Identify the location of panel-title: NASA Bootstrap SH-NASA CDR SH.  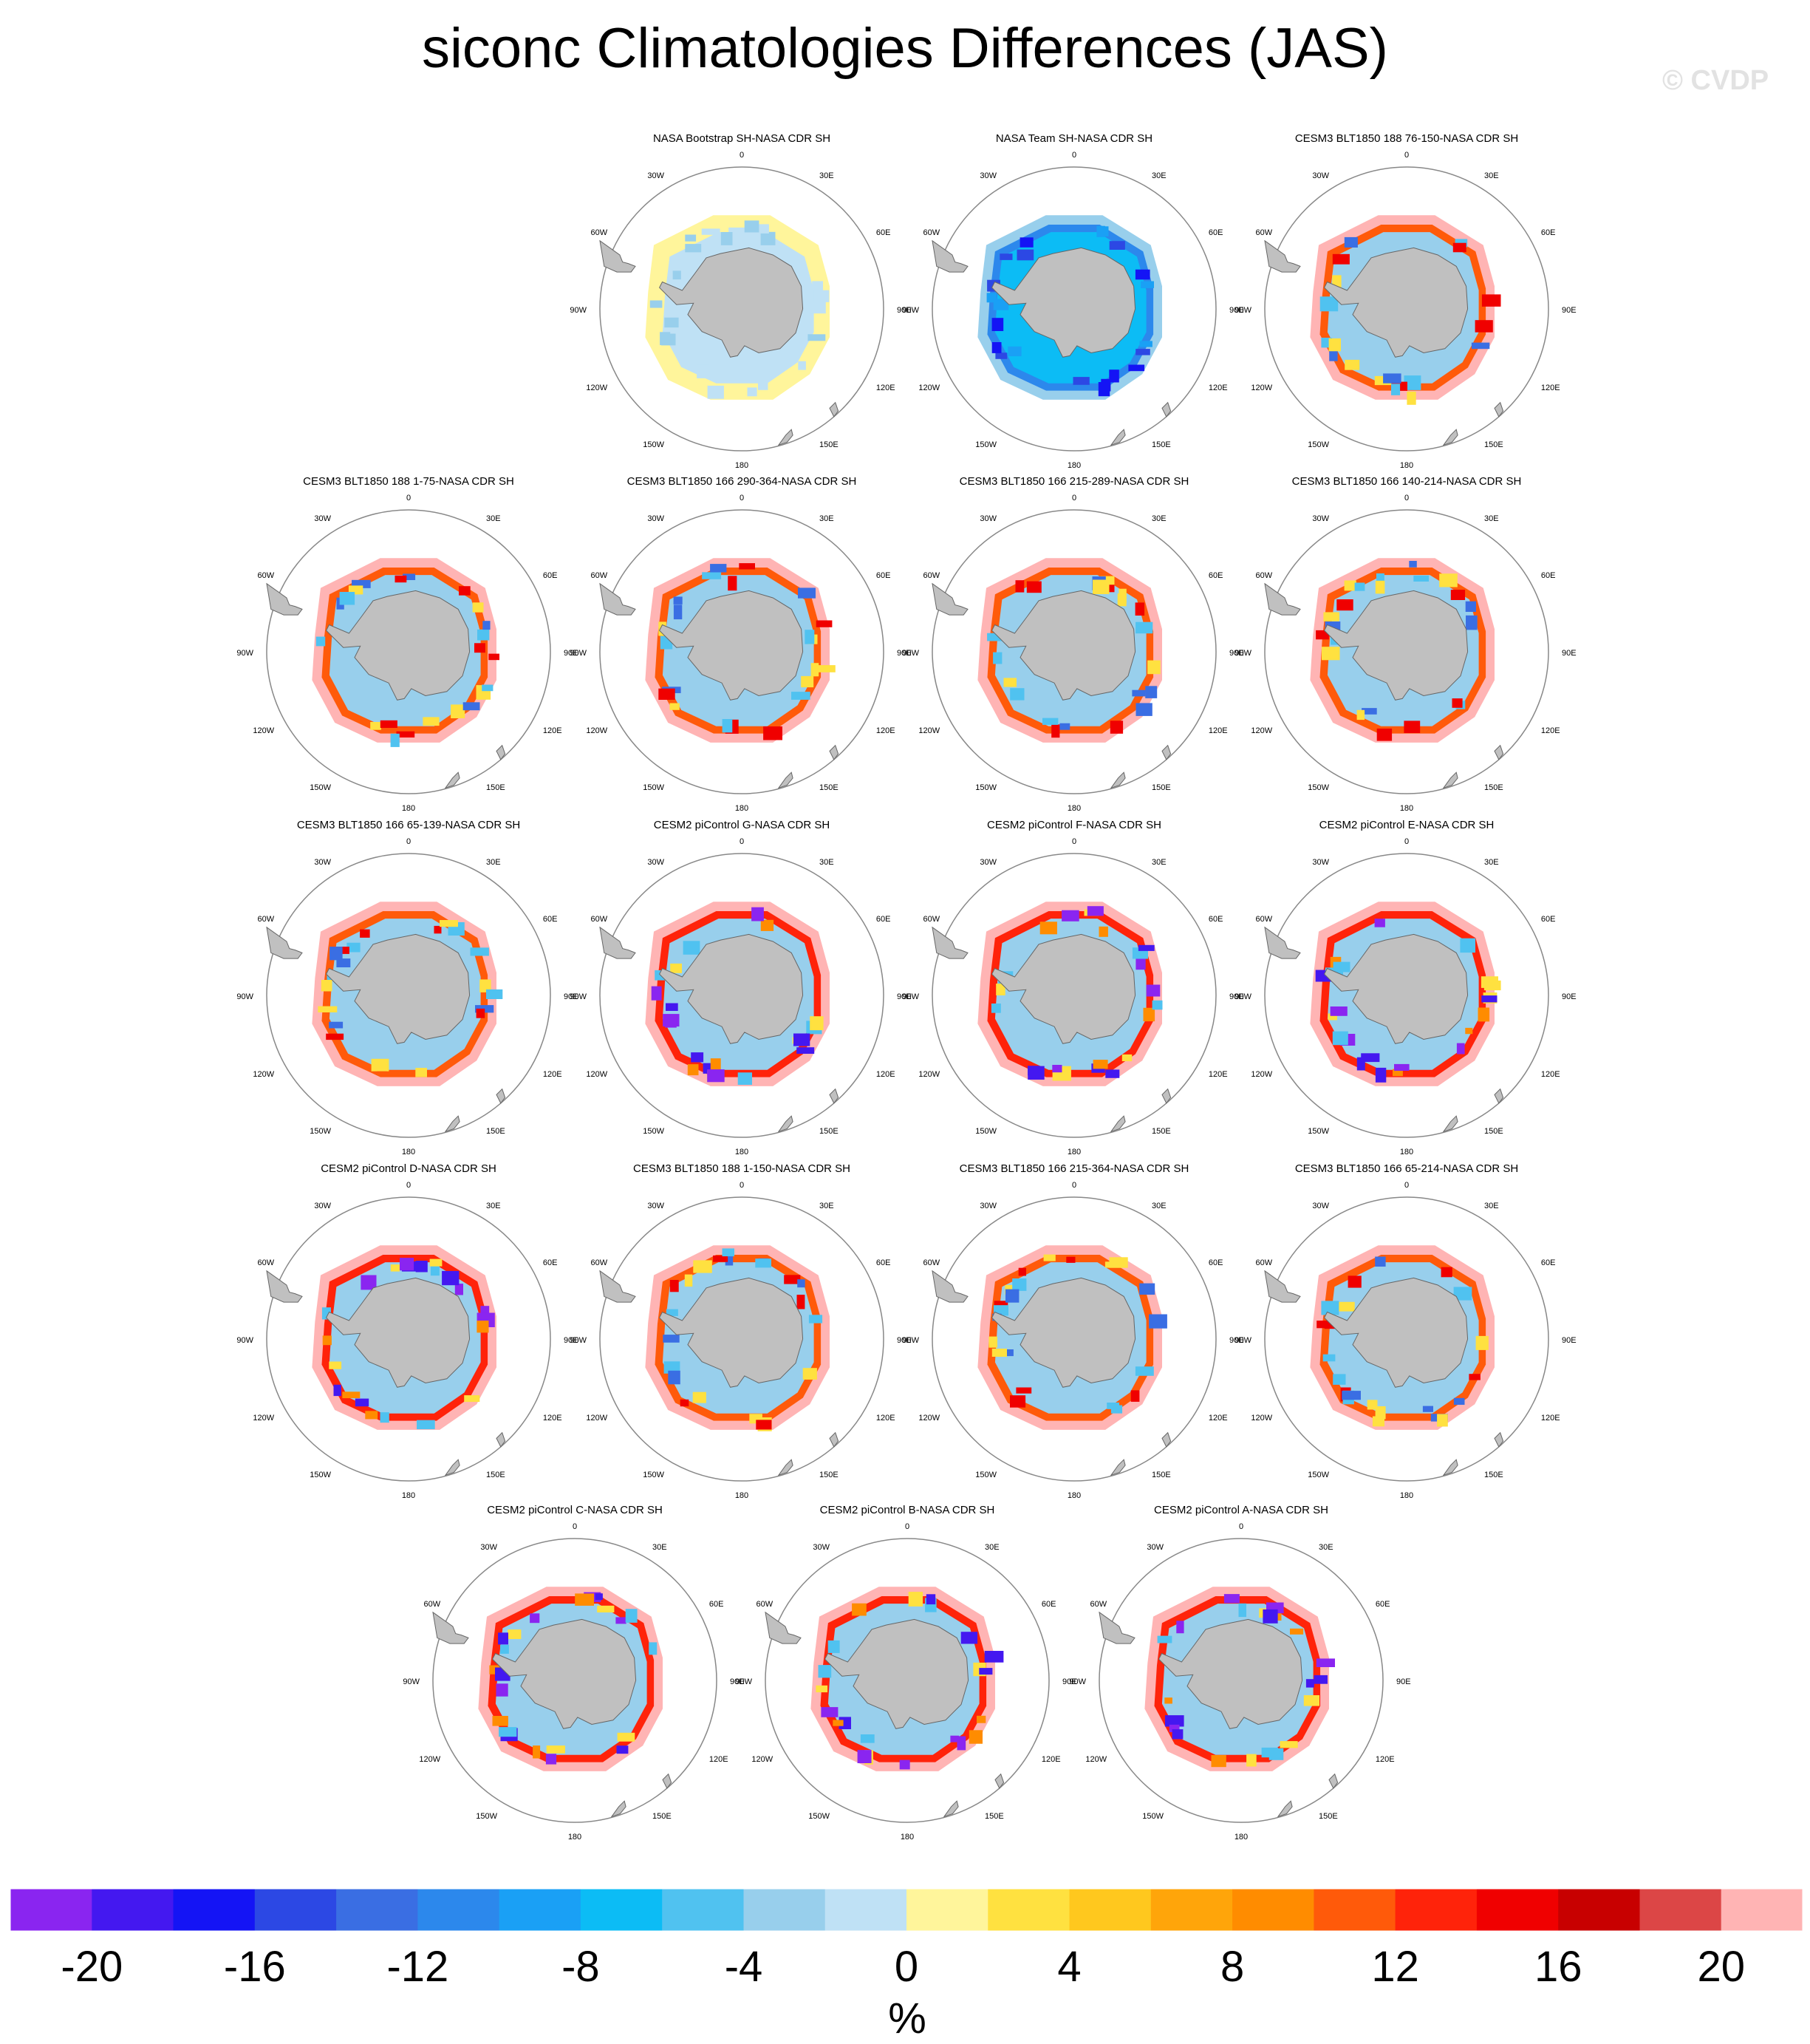
(741, 138).